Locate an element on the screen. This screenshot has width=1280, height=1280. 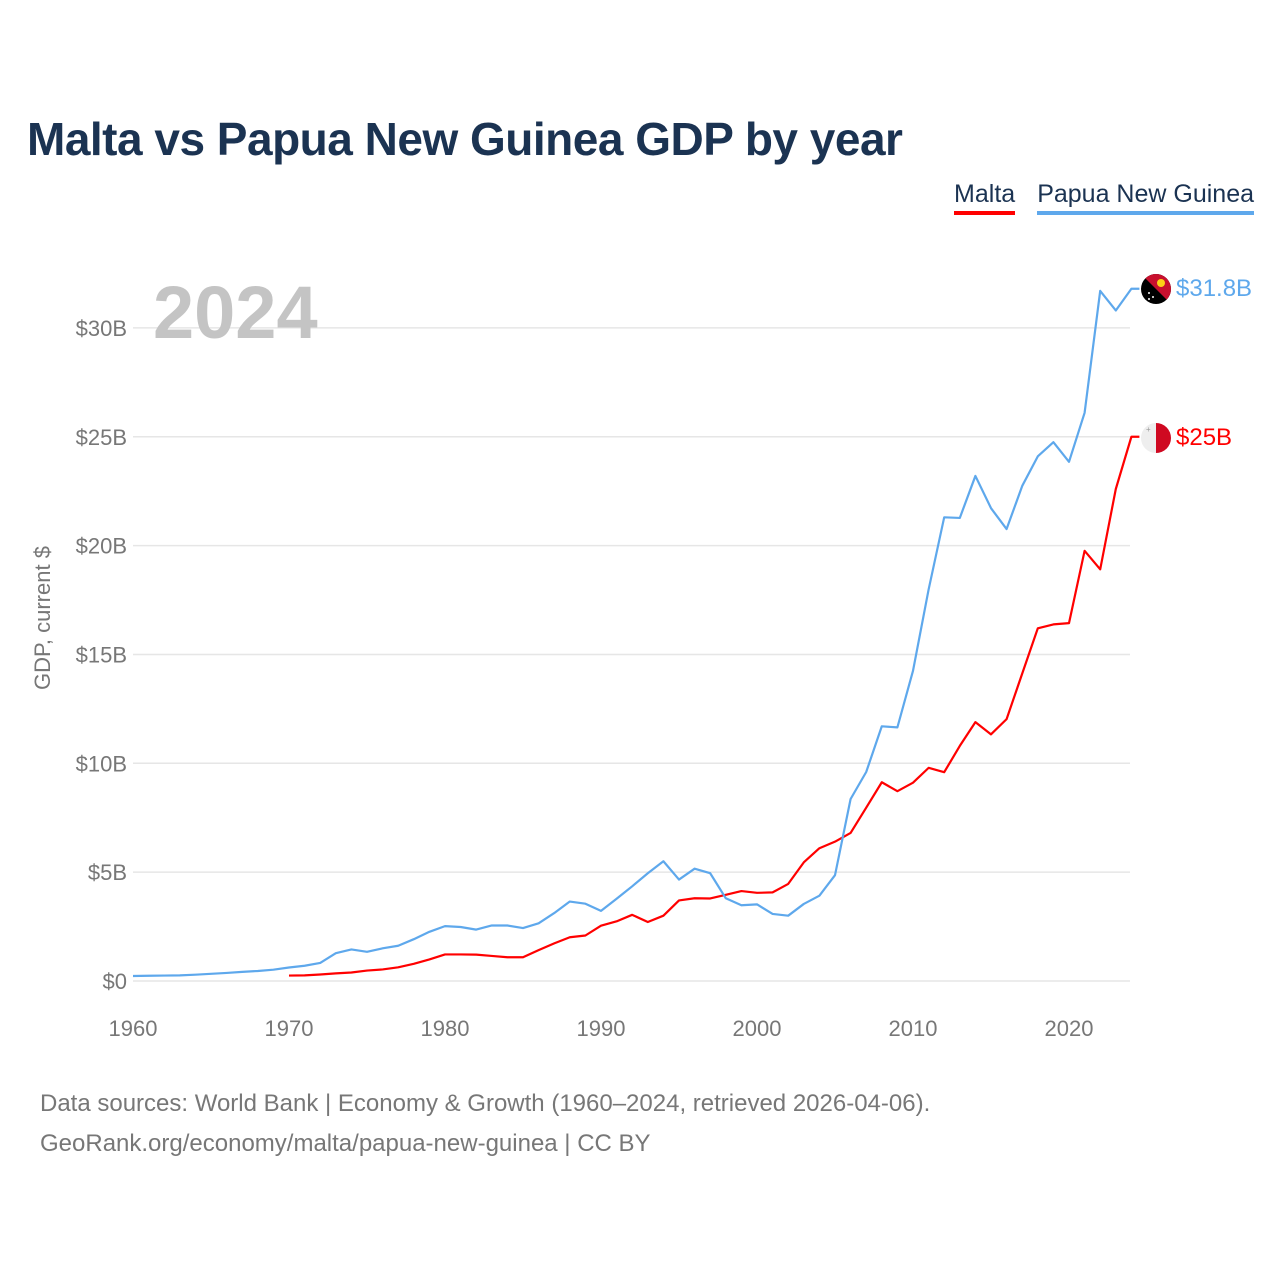
malta-flag-icon: + is located at coordinates (1156, 438).